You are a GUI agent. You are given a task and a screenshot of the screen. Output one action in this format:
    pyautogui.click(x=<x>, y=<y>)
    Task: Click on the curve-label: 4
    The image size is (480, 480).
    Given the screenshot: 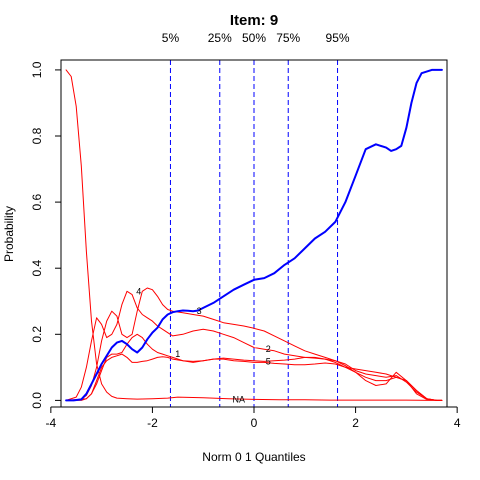 What is the action you would take?
    pyautogui.click(x=138, y=291)
    